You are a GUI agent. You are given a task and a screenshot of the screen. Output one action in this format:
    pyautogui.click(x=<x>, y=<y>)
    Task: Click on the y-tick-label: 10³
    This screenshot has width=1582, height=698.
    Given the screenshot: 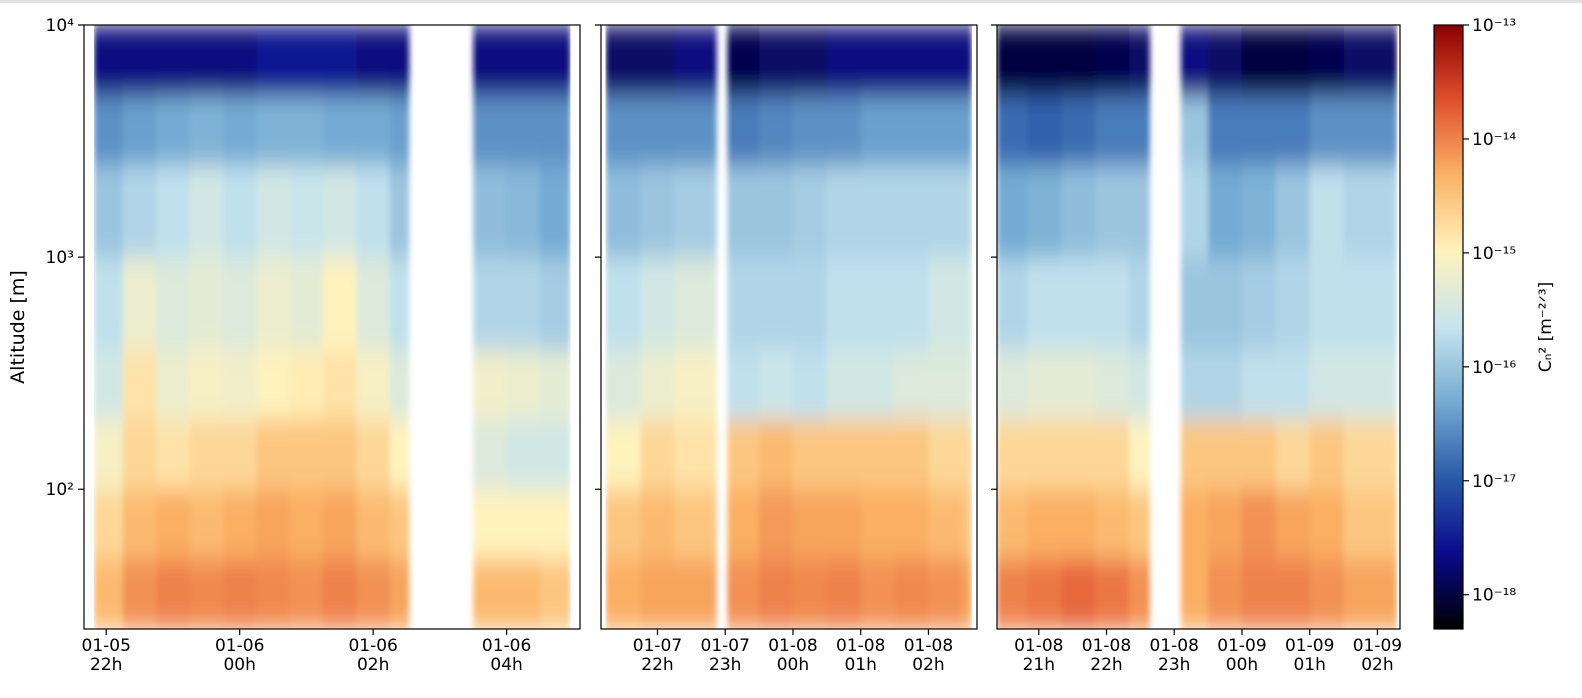 What is the action you would take?
    pyautogui.click(x=60, y=258)
    